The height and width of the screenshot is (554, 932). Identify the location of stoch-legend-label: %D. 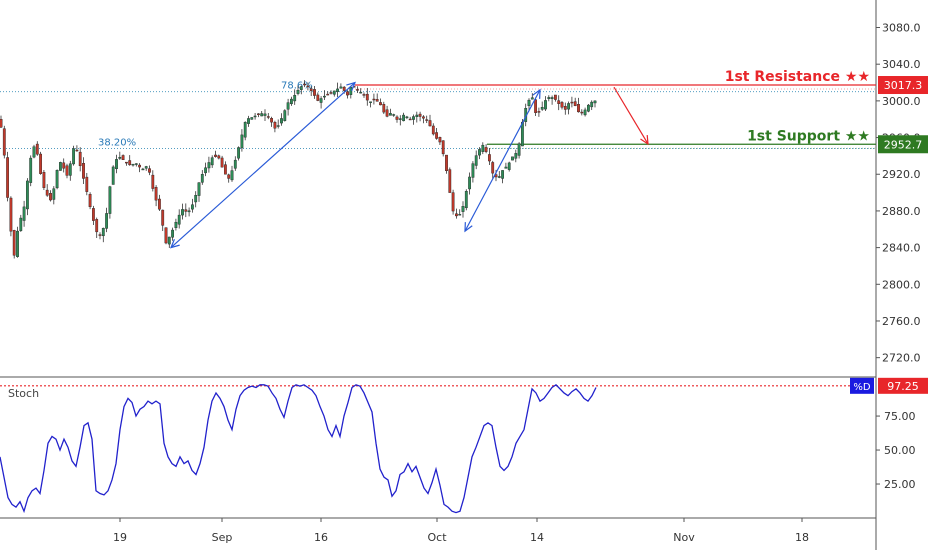
(862, 387).